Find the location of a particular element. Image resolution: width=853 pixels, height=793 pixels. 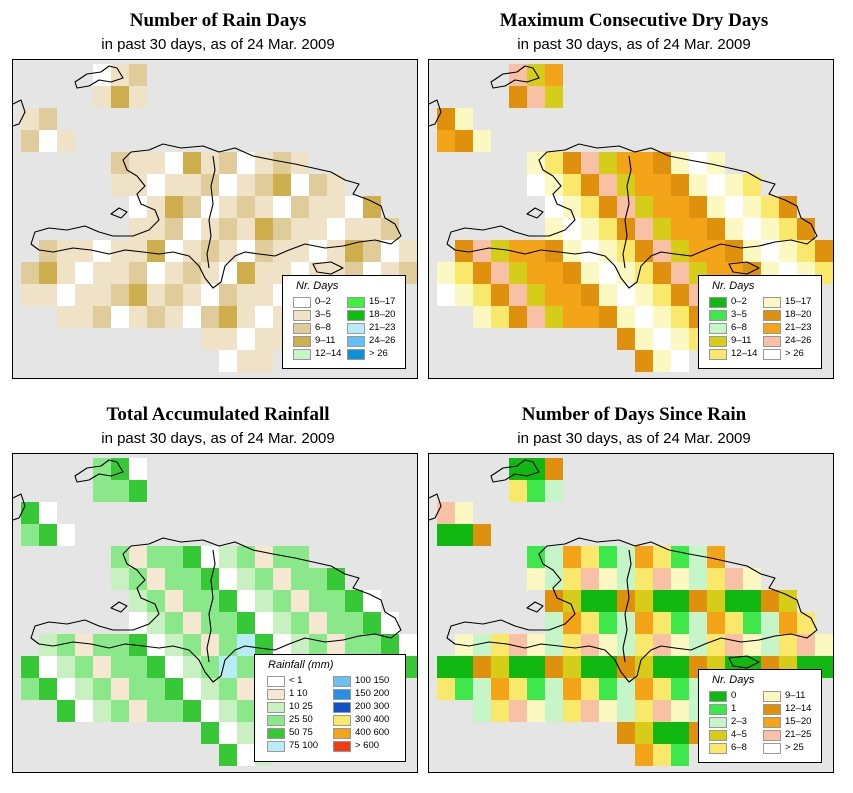

panel-title: Number of Days Since Rain is located at coordinates (634, 414).